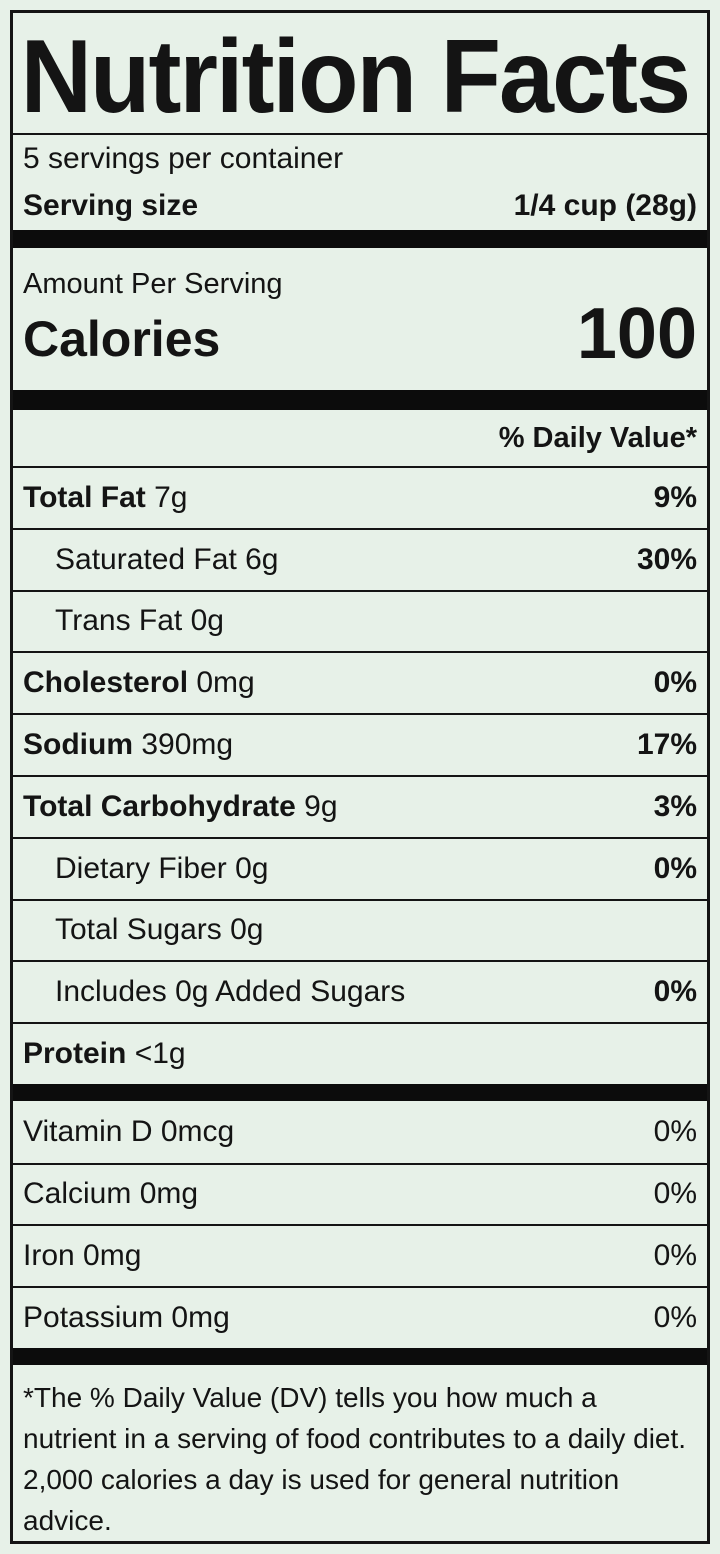 This screenshot has width=720, height=1554. What do you see at coordinates (262, 559) in the screenshot?
I see `nutrient-amount: 6g` at bounding box center [262, 559].